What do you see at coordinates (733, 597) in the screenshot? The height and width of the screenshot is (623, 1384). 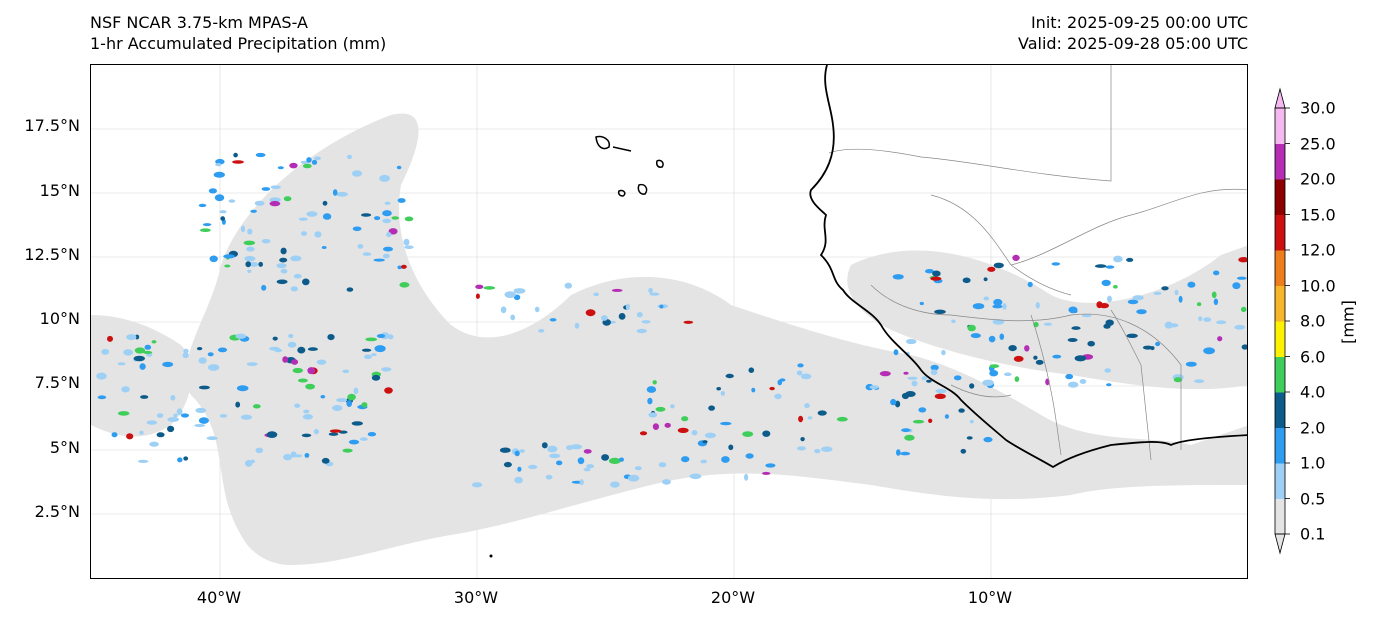 I see `lon-label: 20°W` at bounding box center [733, 597].